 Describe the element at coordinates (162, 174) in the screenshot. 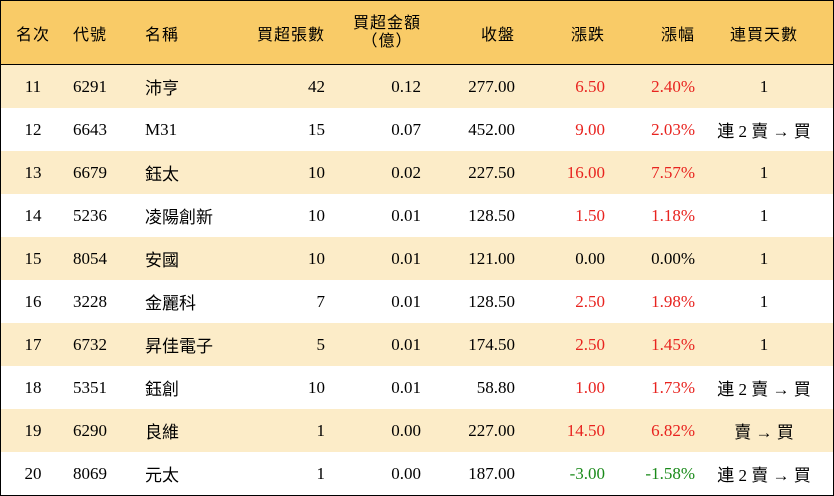

I see `cell-name: 鈺太` at that location.